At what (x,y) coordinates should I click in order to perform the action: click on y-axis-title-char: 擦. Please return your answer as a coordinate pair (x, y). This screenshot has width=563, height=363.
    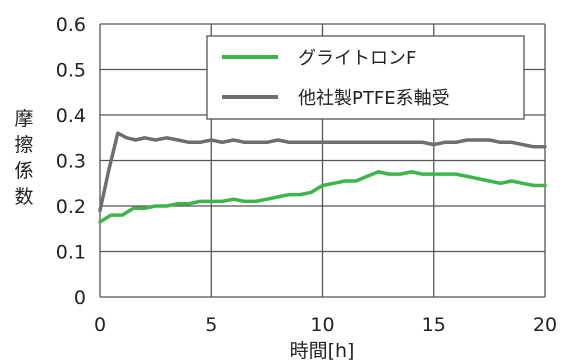
    Looking at the image, I should click on (23, 145).